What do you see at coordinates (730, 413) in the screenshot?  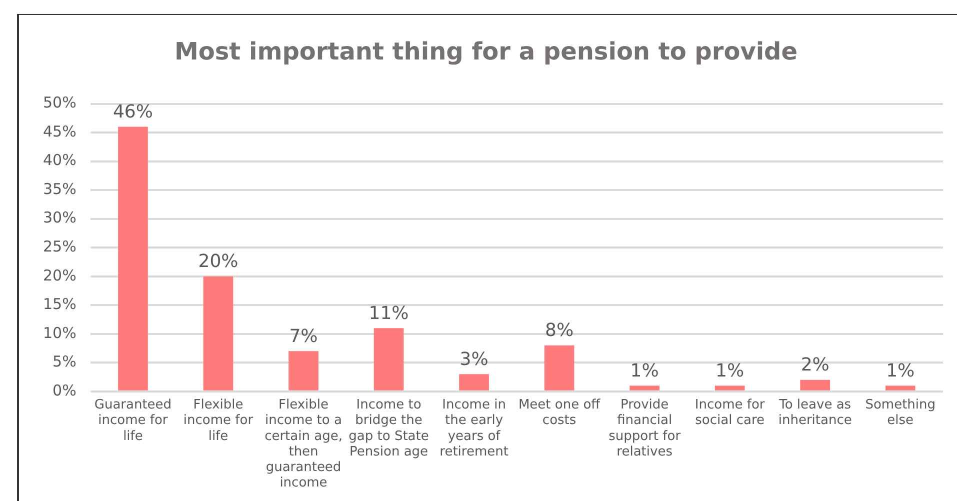 I see `x-tick-label: Income for social care` at bounding box center [730, 413].